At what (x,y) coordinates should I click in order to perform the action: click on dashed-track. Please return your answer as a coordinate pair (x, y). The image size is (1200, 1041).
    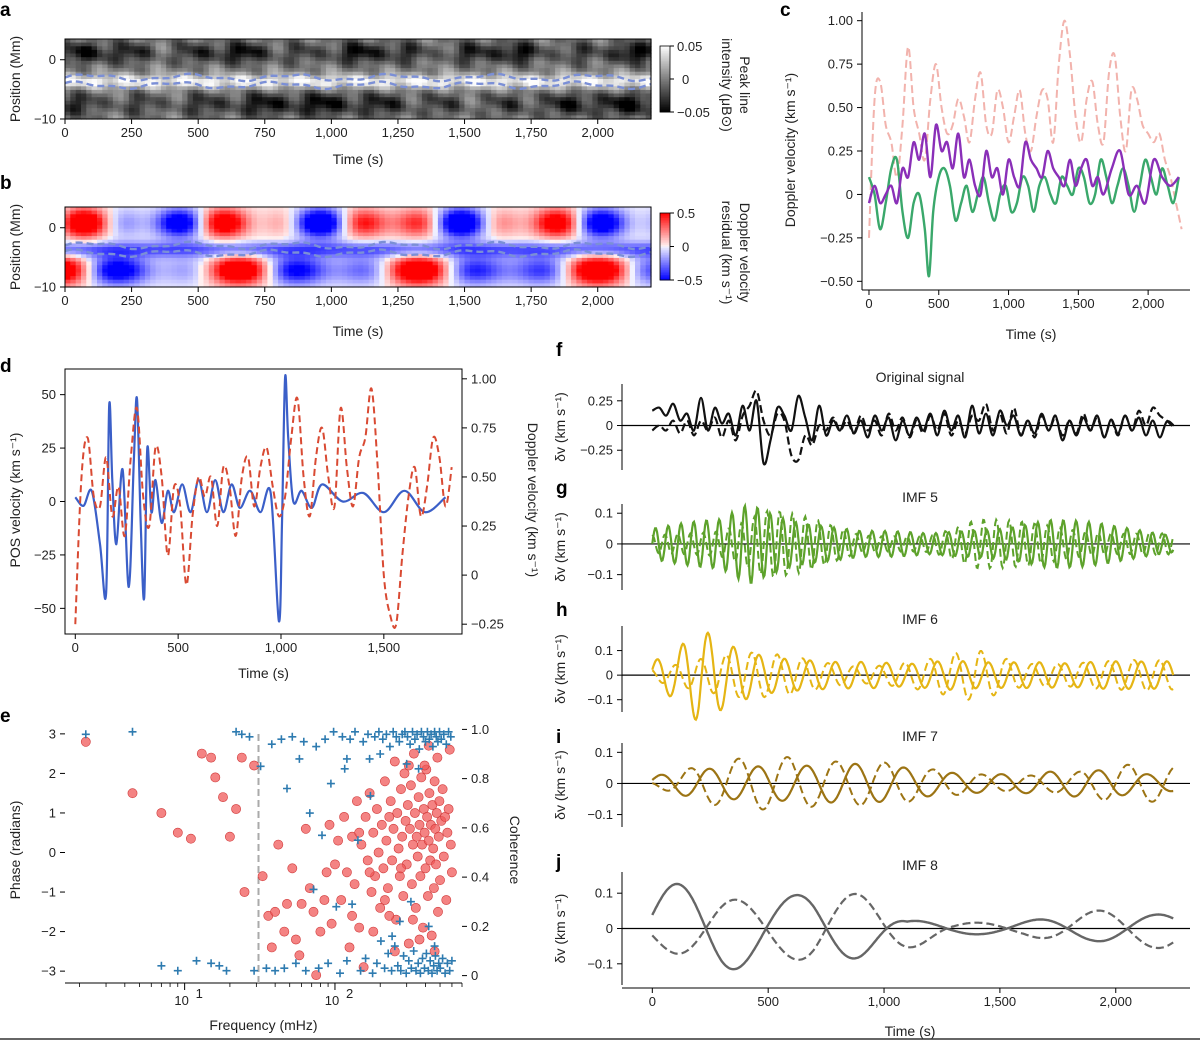
    Looking at the image, I should click on (358, 85).